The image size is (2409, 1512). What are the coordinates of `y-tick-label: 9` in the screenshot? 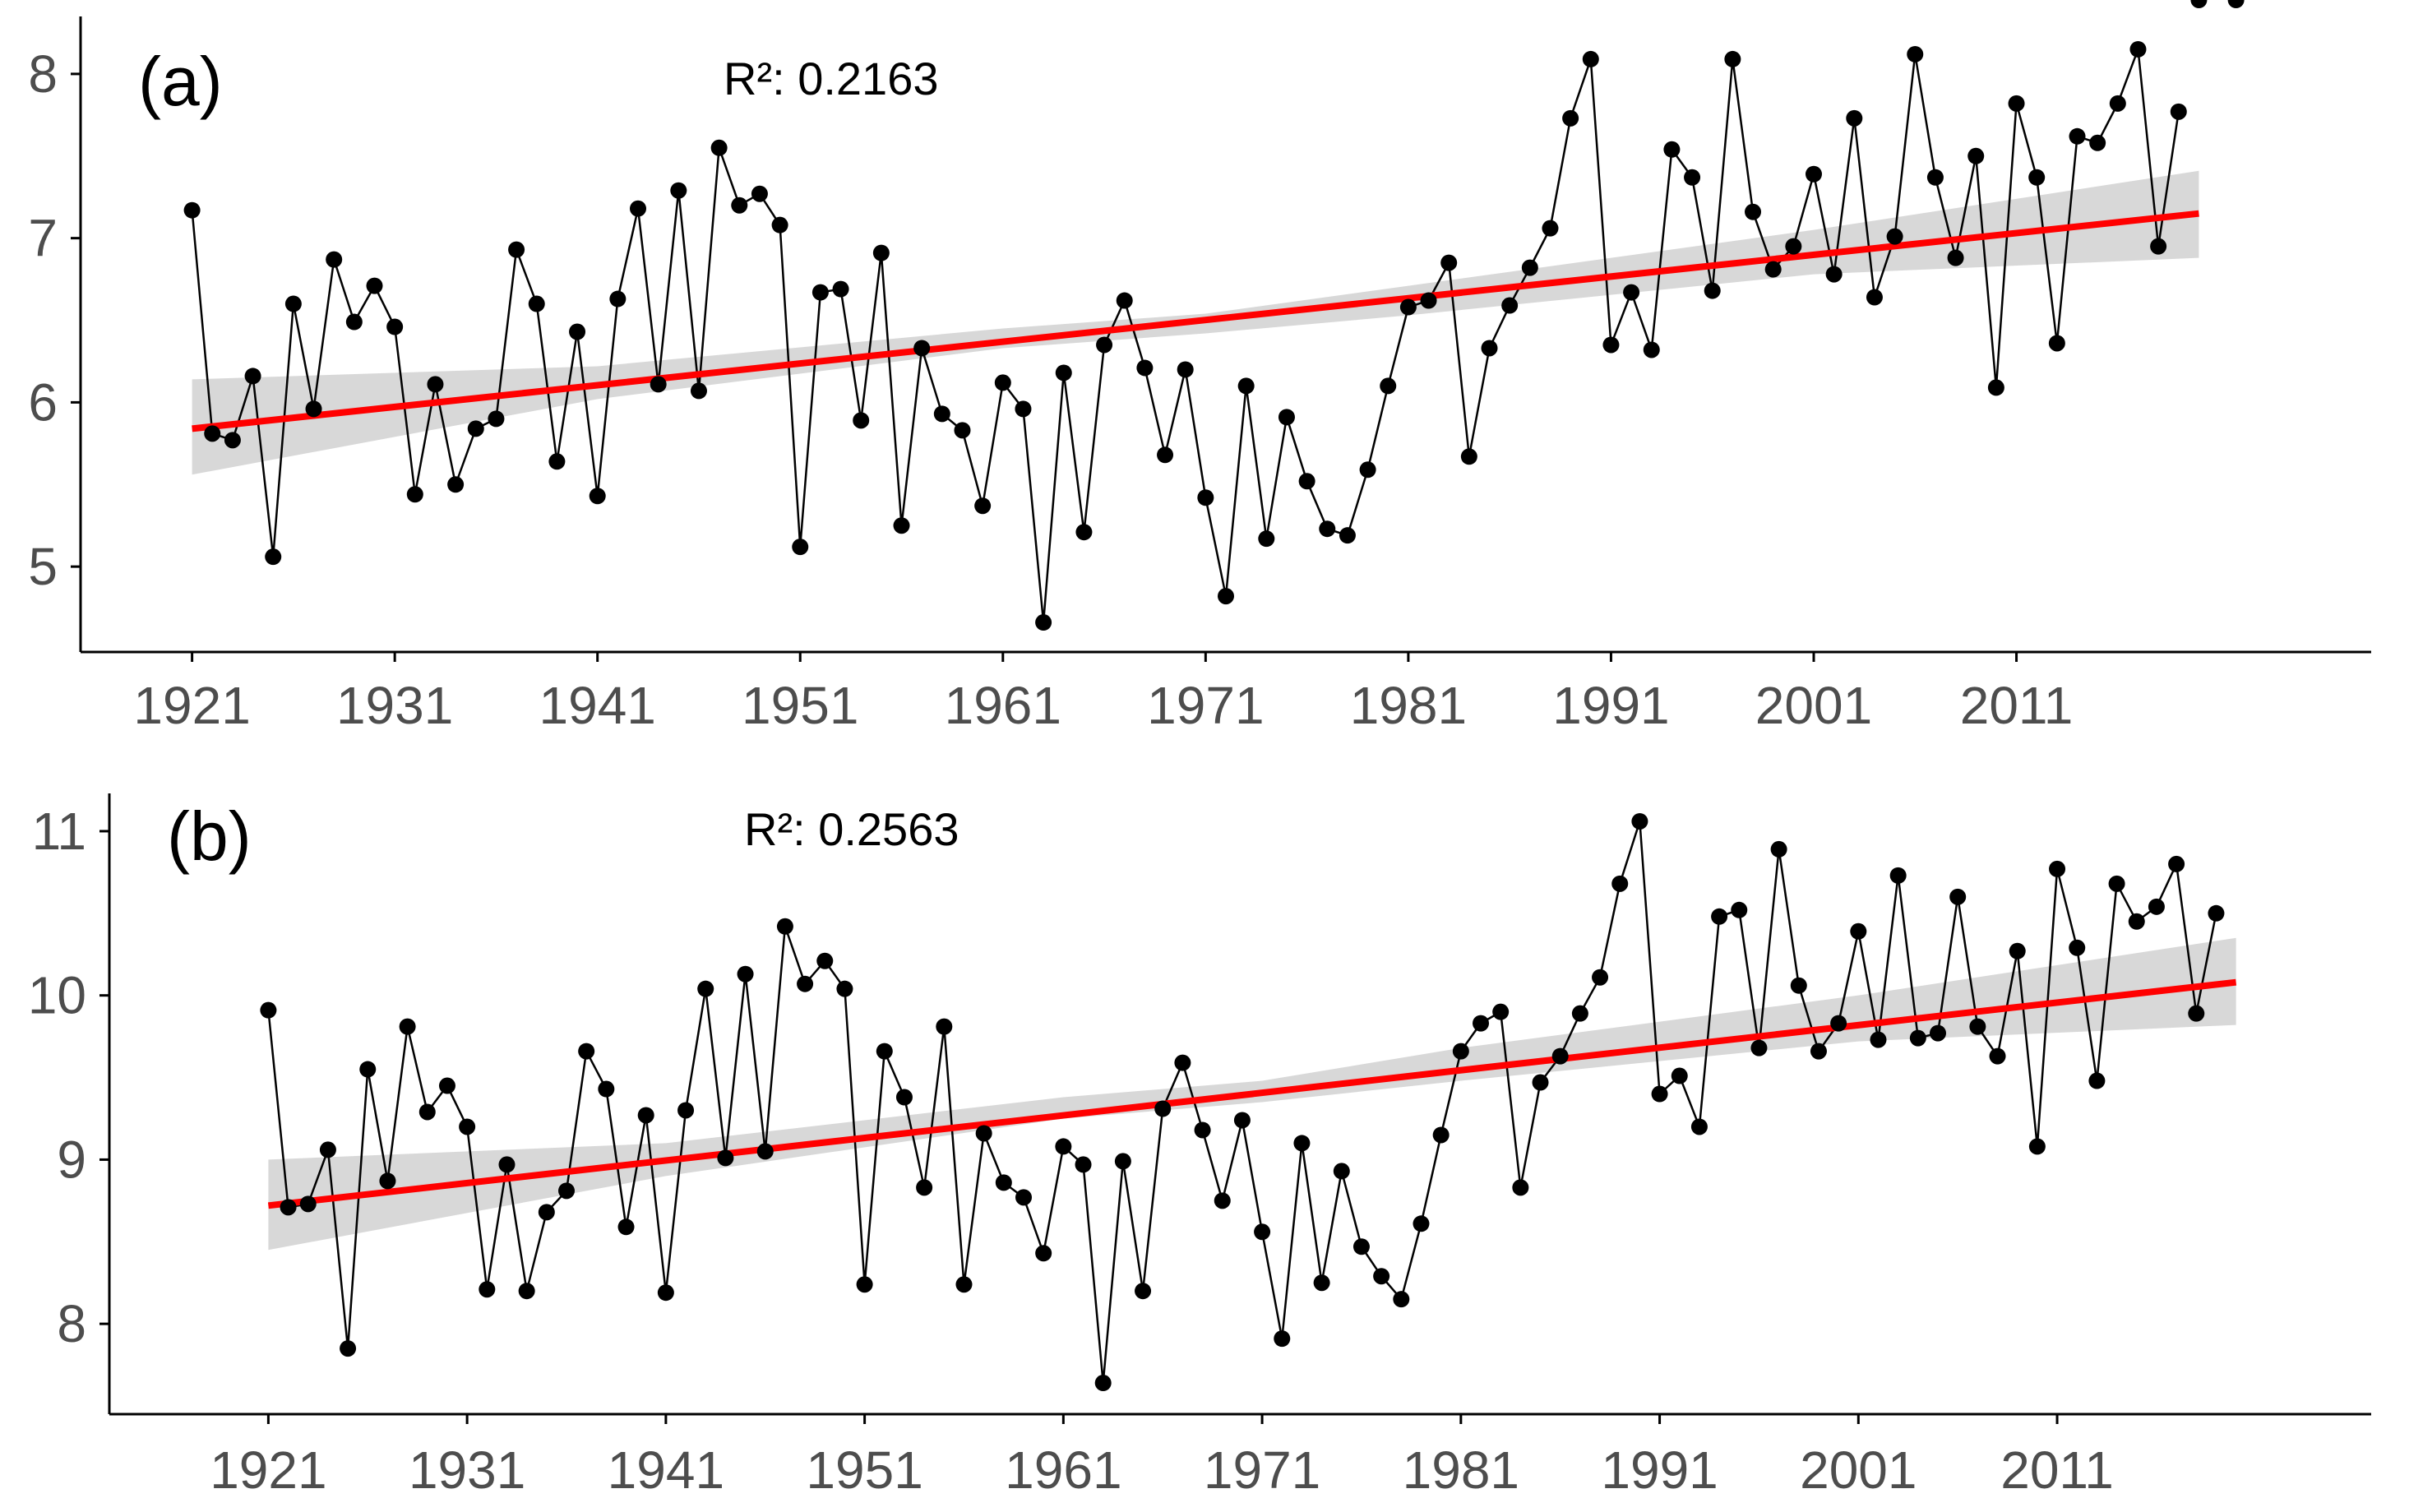 It's located at (71, 1159).